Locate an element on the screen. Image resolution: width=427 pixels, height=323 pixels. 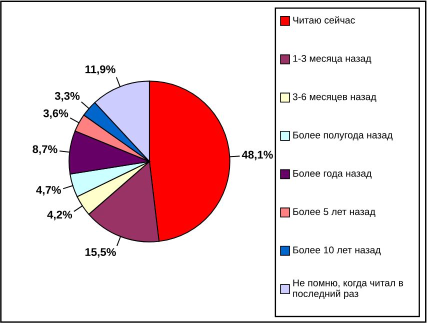
data-label: 3,6% is located at coordinates (55, 114).